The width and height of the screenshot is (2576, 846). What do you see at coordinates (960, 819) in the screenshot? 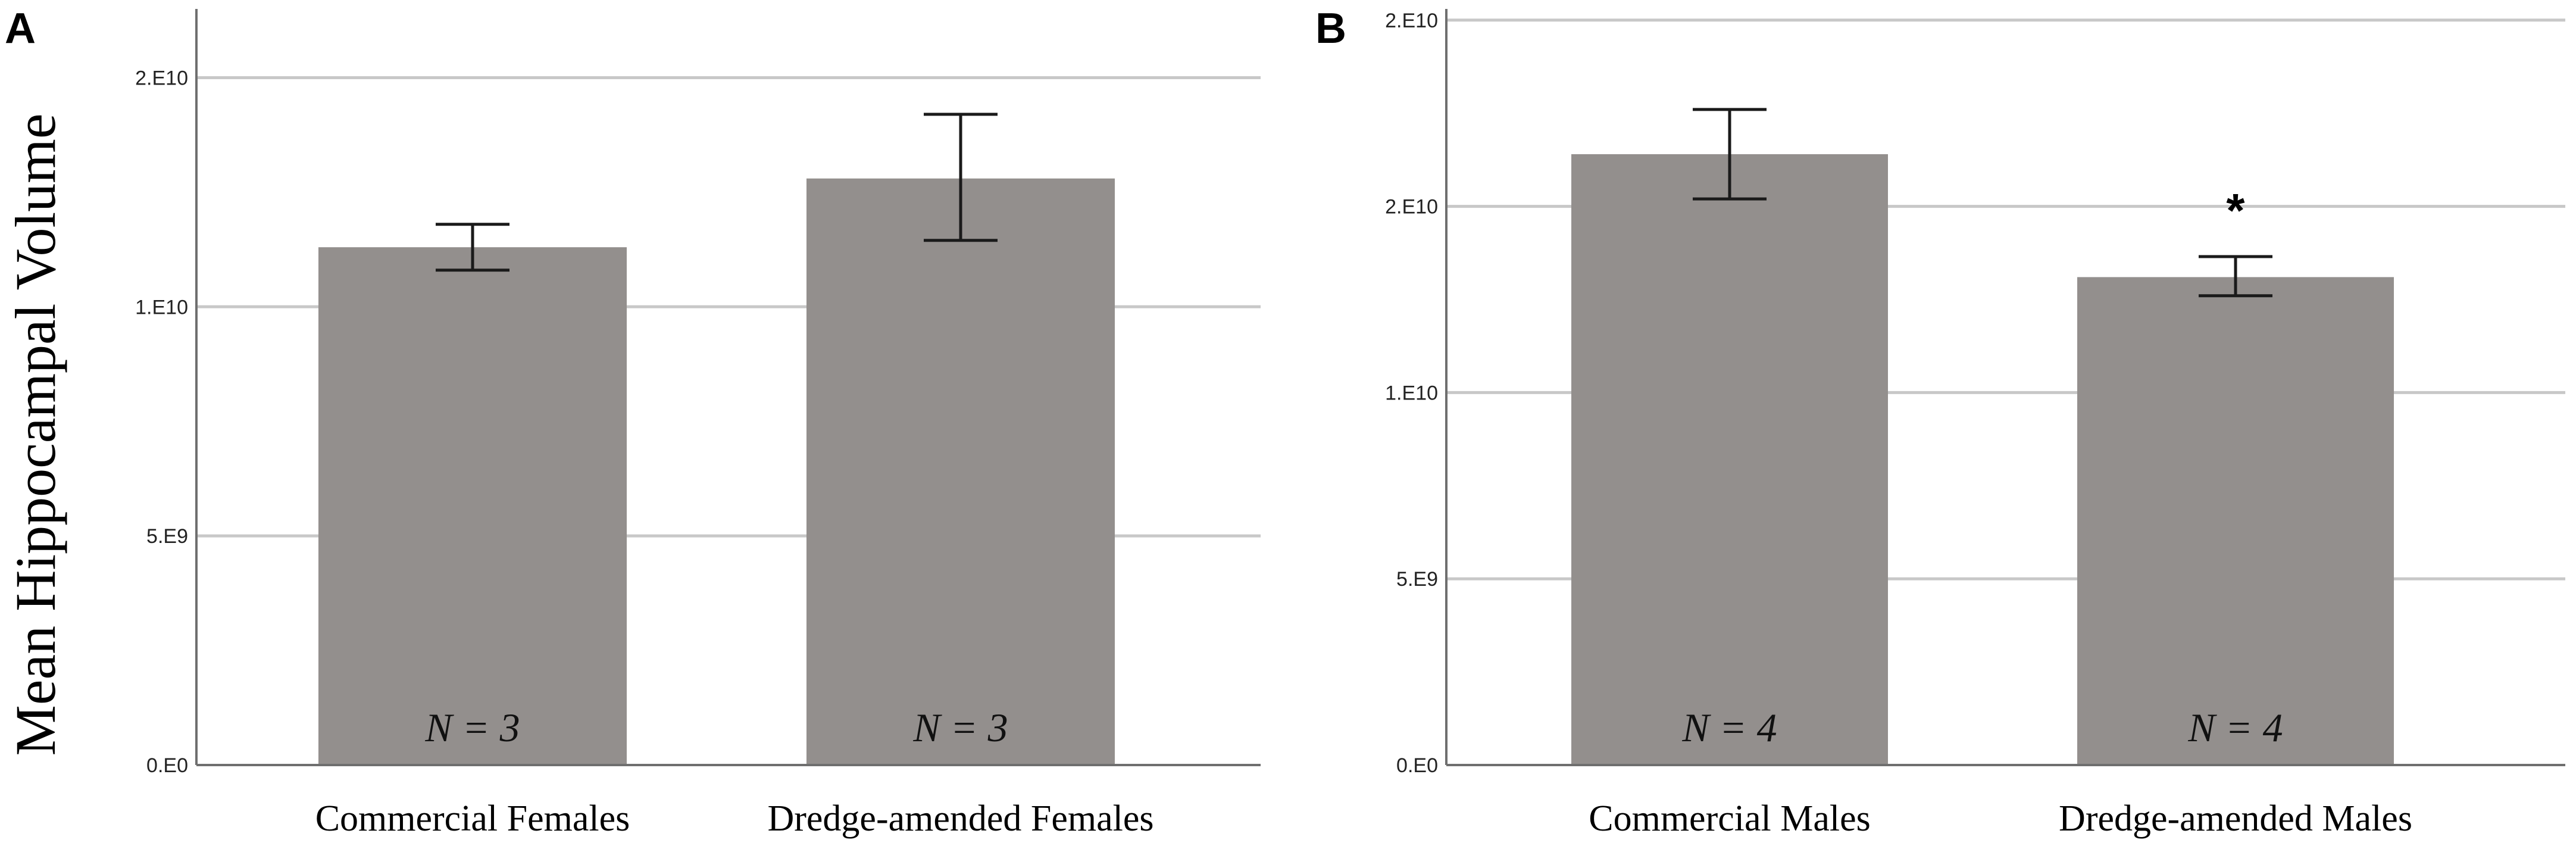
I see `panel-a-category-label: Dredge-amended Females` at bounding box center [960, 819].